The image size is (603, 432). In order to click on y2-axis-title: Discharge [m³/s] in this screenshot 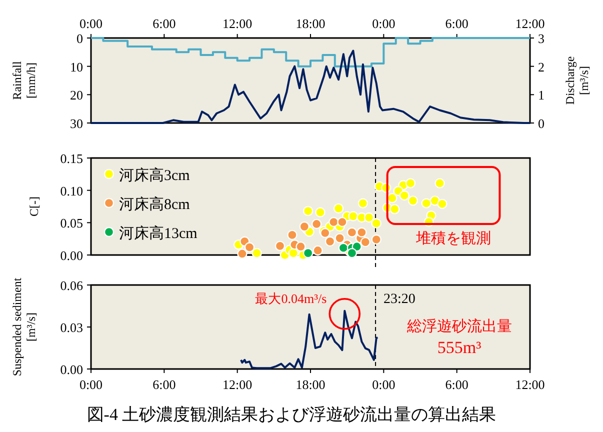, I will do `click(577, 80)`.